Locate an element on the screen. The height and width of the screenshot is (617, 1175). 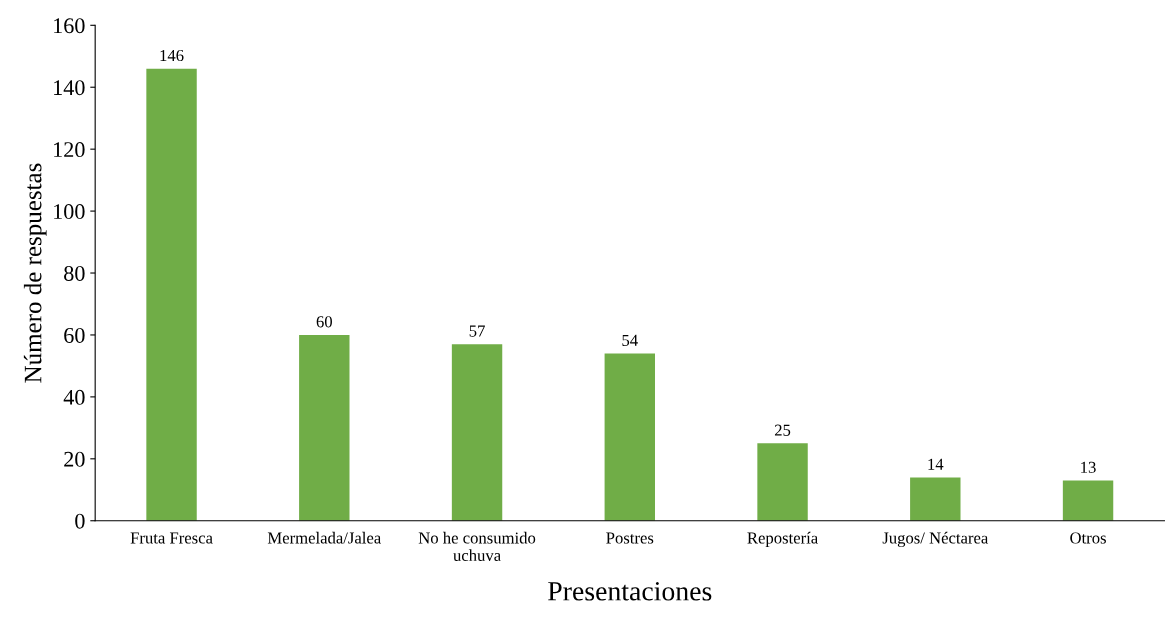
data-label: 13 is located at coordinates (1088, 467).